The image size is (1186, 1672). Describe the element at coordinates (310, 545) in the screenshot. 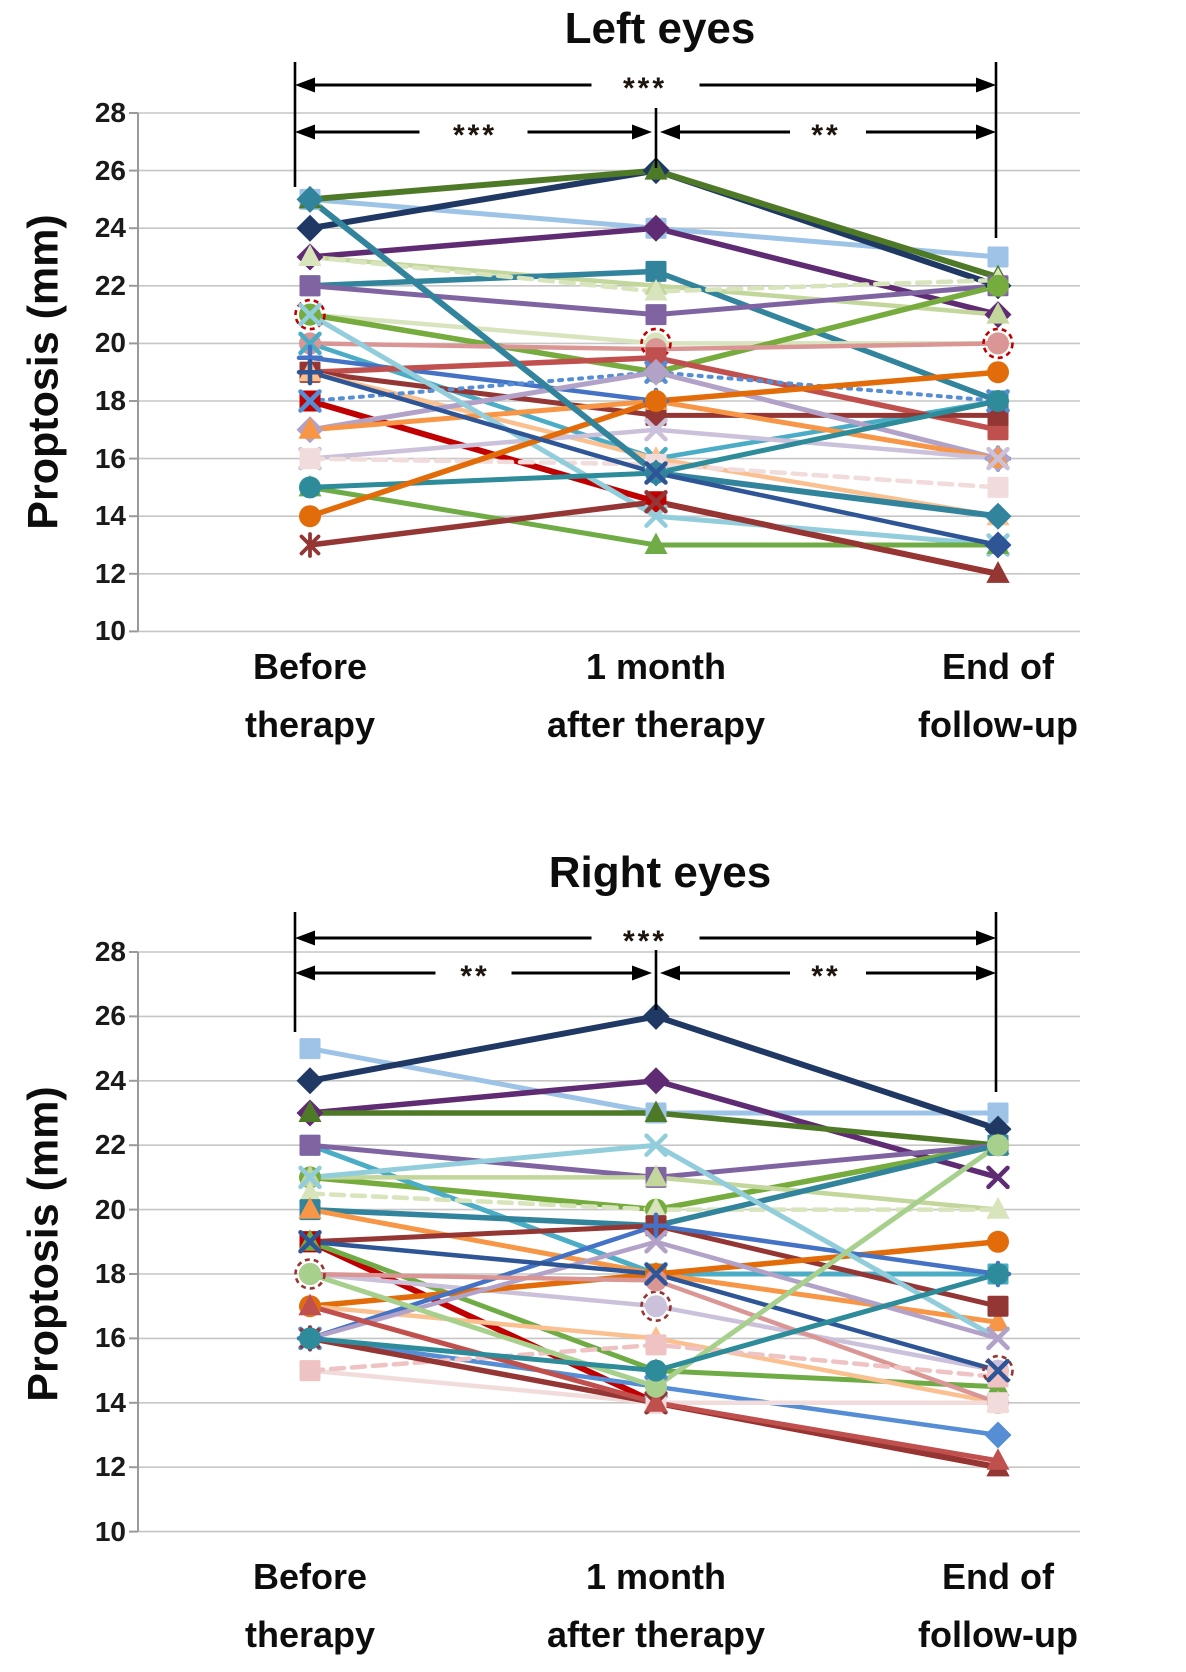

I see `asterisk-marker` at that location.